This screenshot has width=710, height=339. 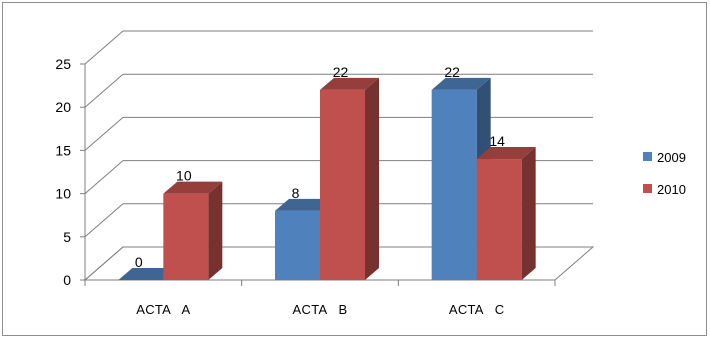 What do you see at coordinates (63, 64) in the screenshot?
I see `y-tick-label: 25` at bounding box center [63, 64].